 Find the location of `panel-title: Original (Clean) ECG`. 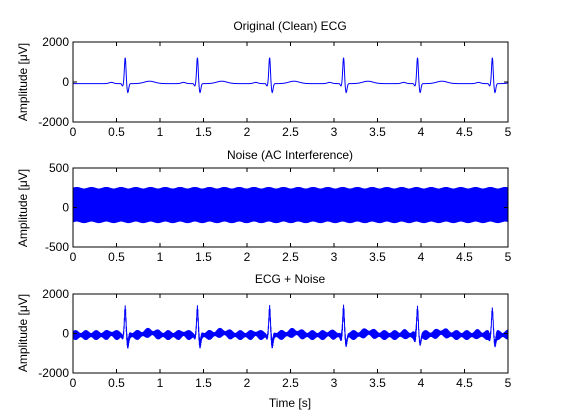

panel-title: Original (Clean) ECG is located at coordinates (289, 26).